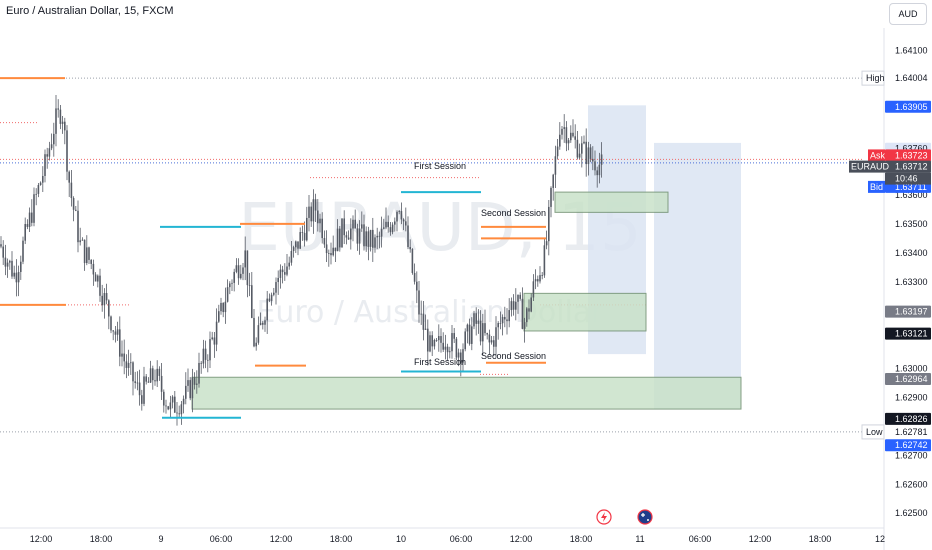  I want to click on currency-button: AUD, so click(908, 14).